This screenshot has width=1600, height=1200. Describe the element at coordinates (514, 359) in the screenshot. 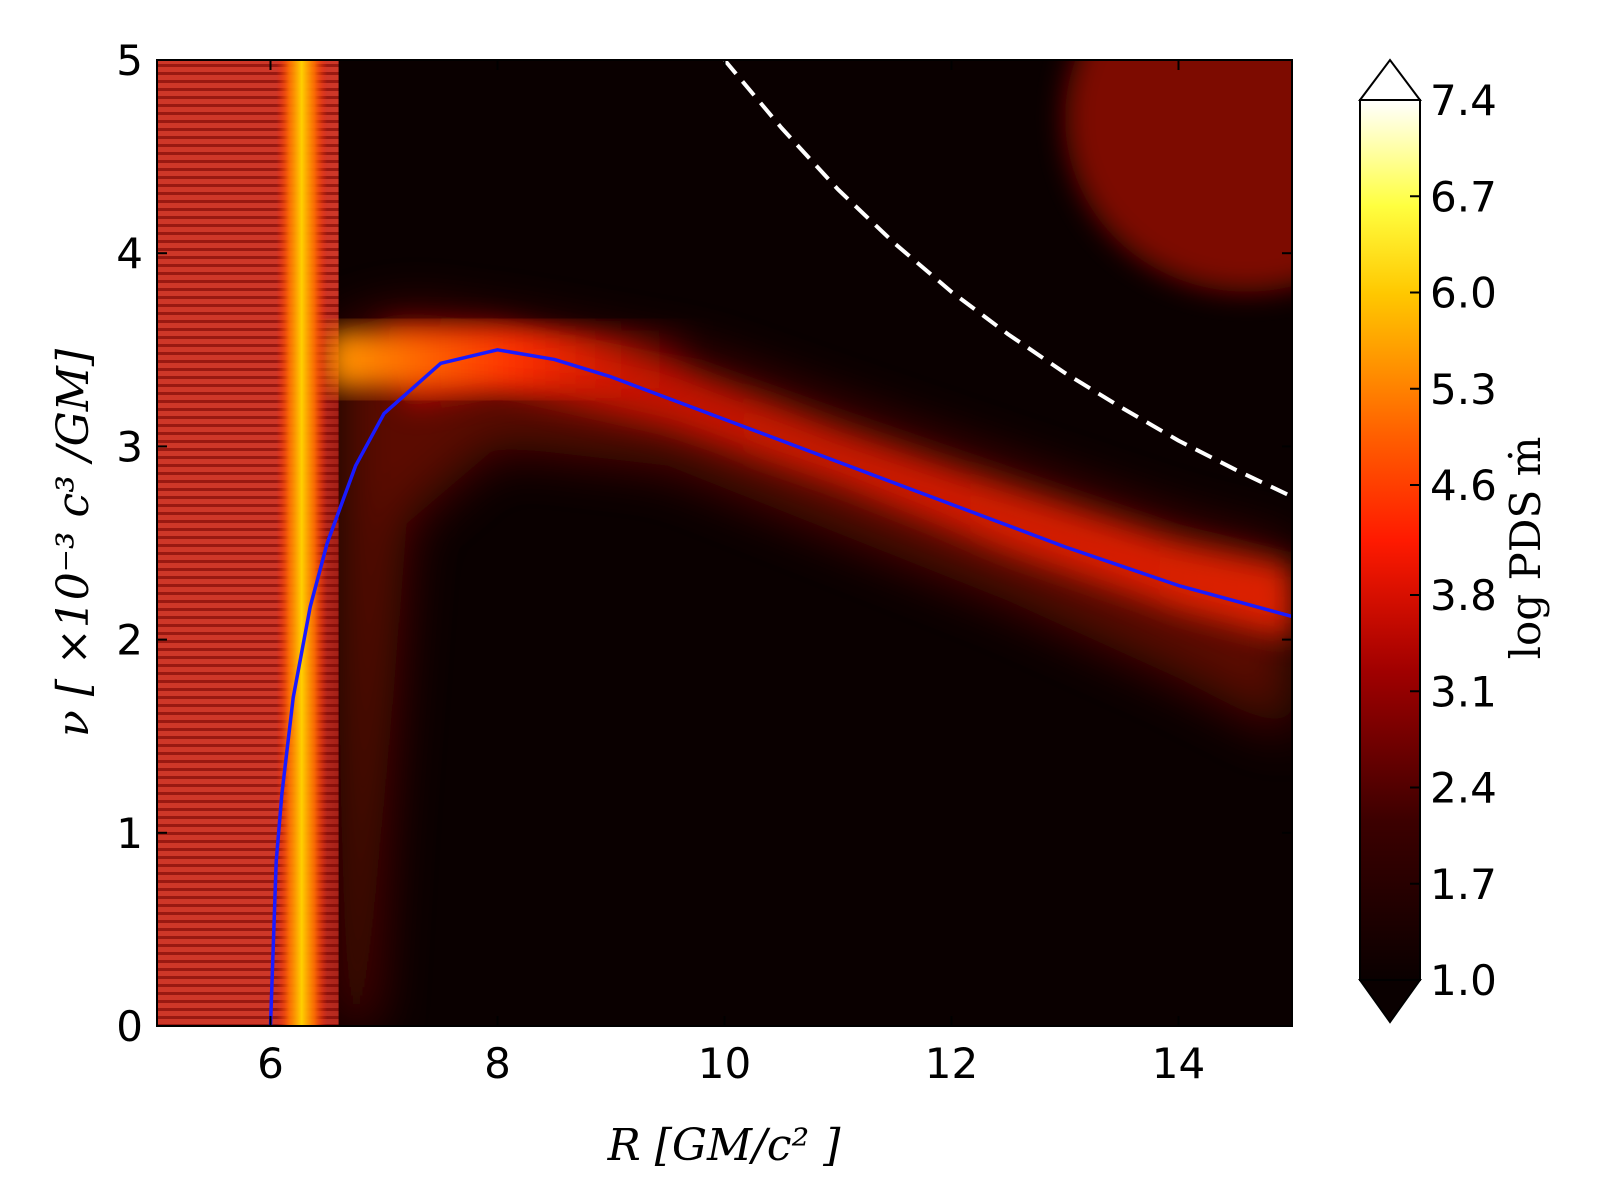

I see `horizontal-band` at that location.